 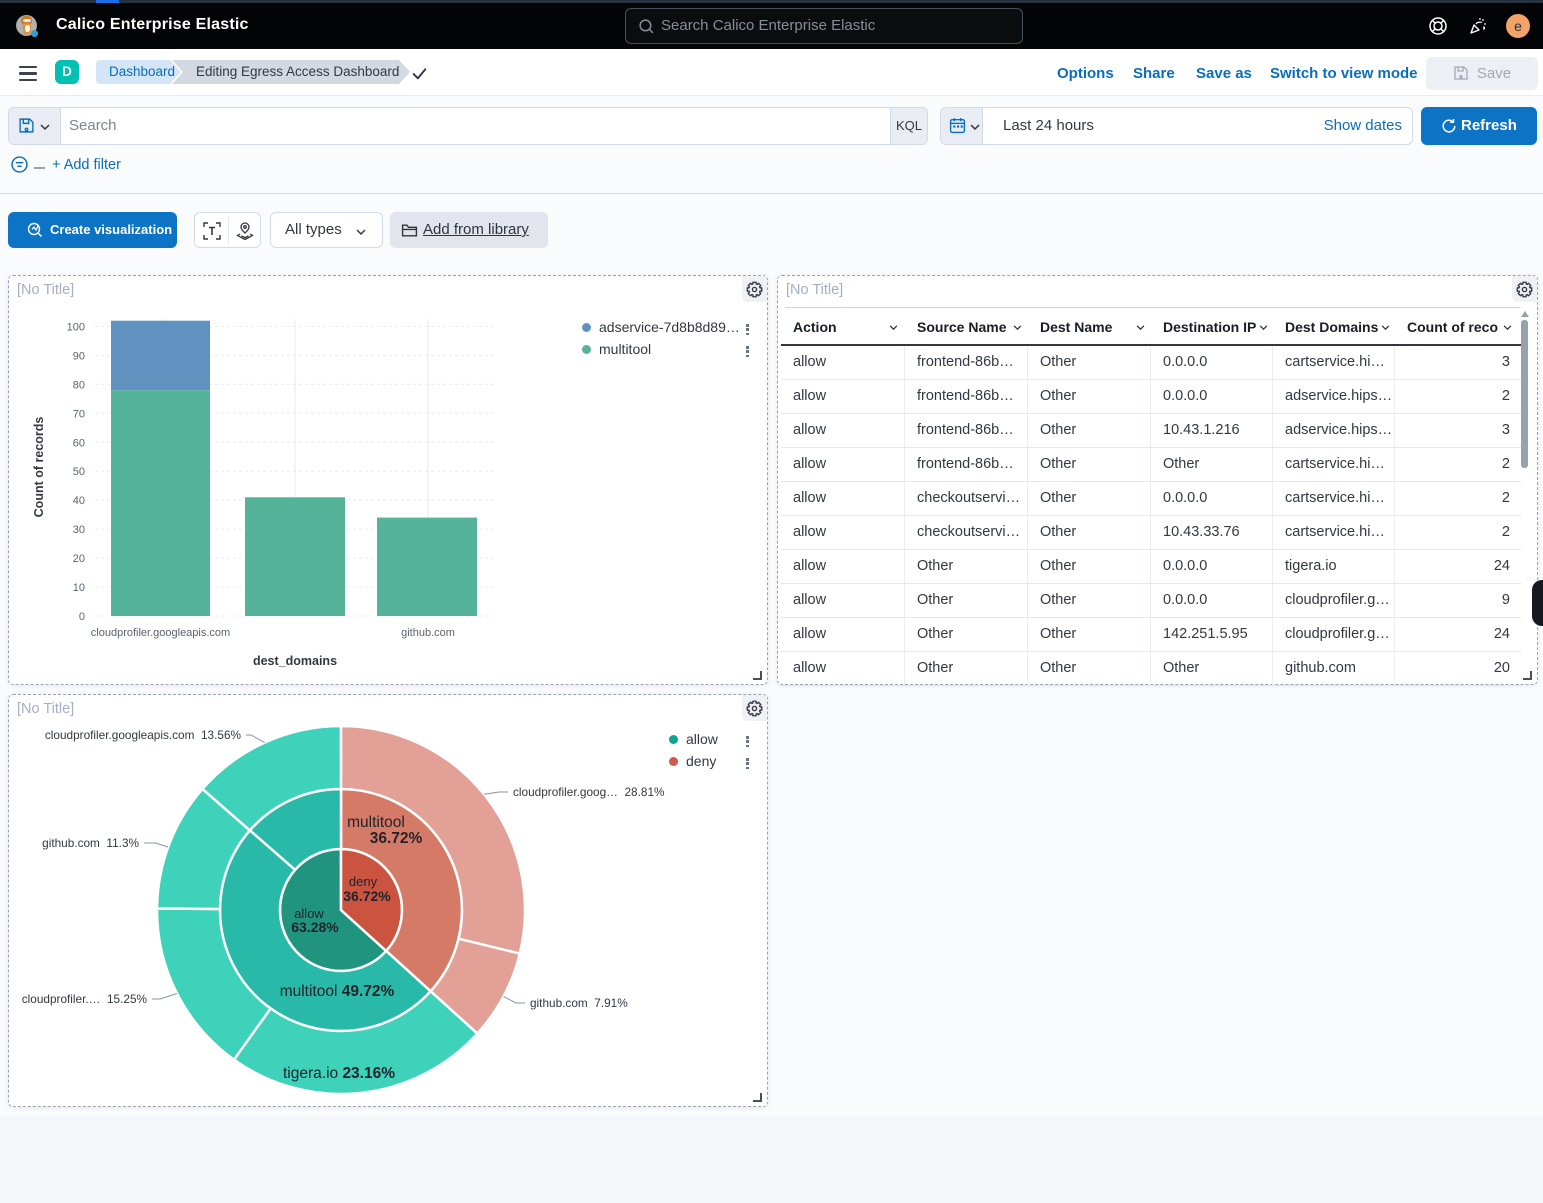 What do you see at coordinates (579, 1003) in the screenshot?
I see `svg-text: github.com 7.91%` at bounding box center [579, 1003].